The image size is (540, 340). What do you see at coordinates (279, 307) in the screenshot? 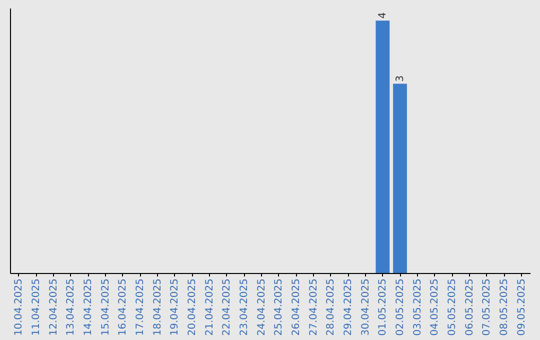
I see `x-tick-label: 25.04.2025` at bounding box center [279, 307].